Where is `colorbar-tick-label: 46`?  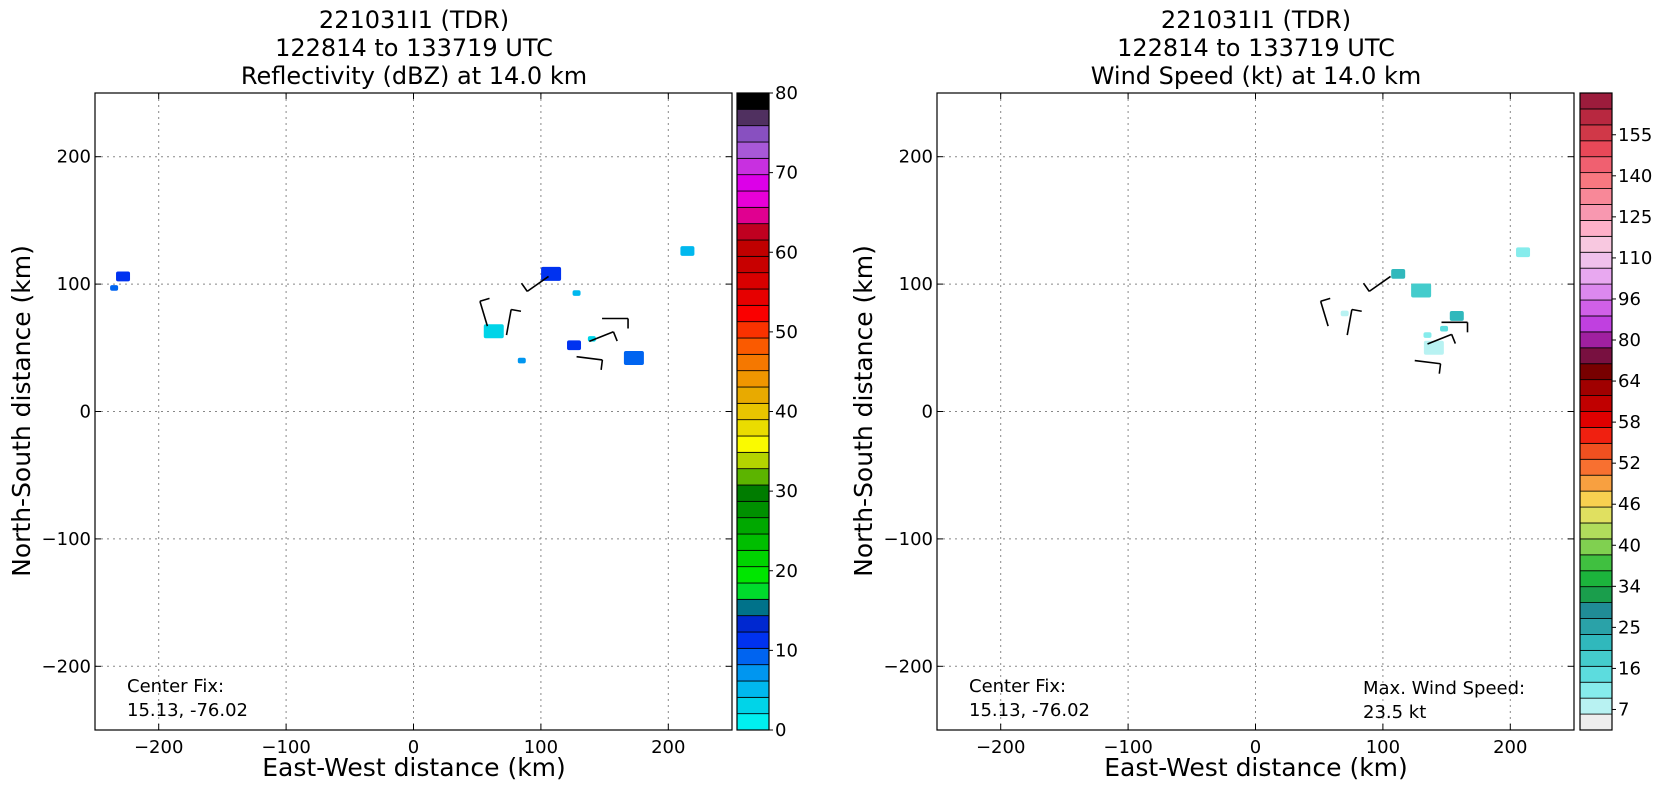 colorbar-tick-label: 46 is located at coordinates (1629, 504).